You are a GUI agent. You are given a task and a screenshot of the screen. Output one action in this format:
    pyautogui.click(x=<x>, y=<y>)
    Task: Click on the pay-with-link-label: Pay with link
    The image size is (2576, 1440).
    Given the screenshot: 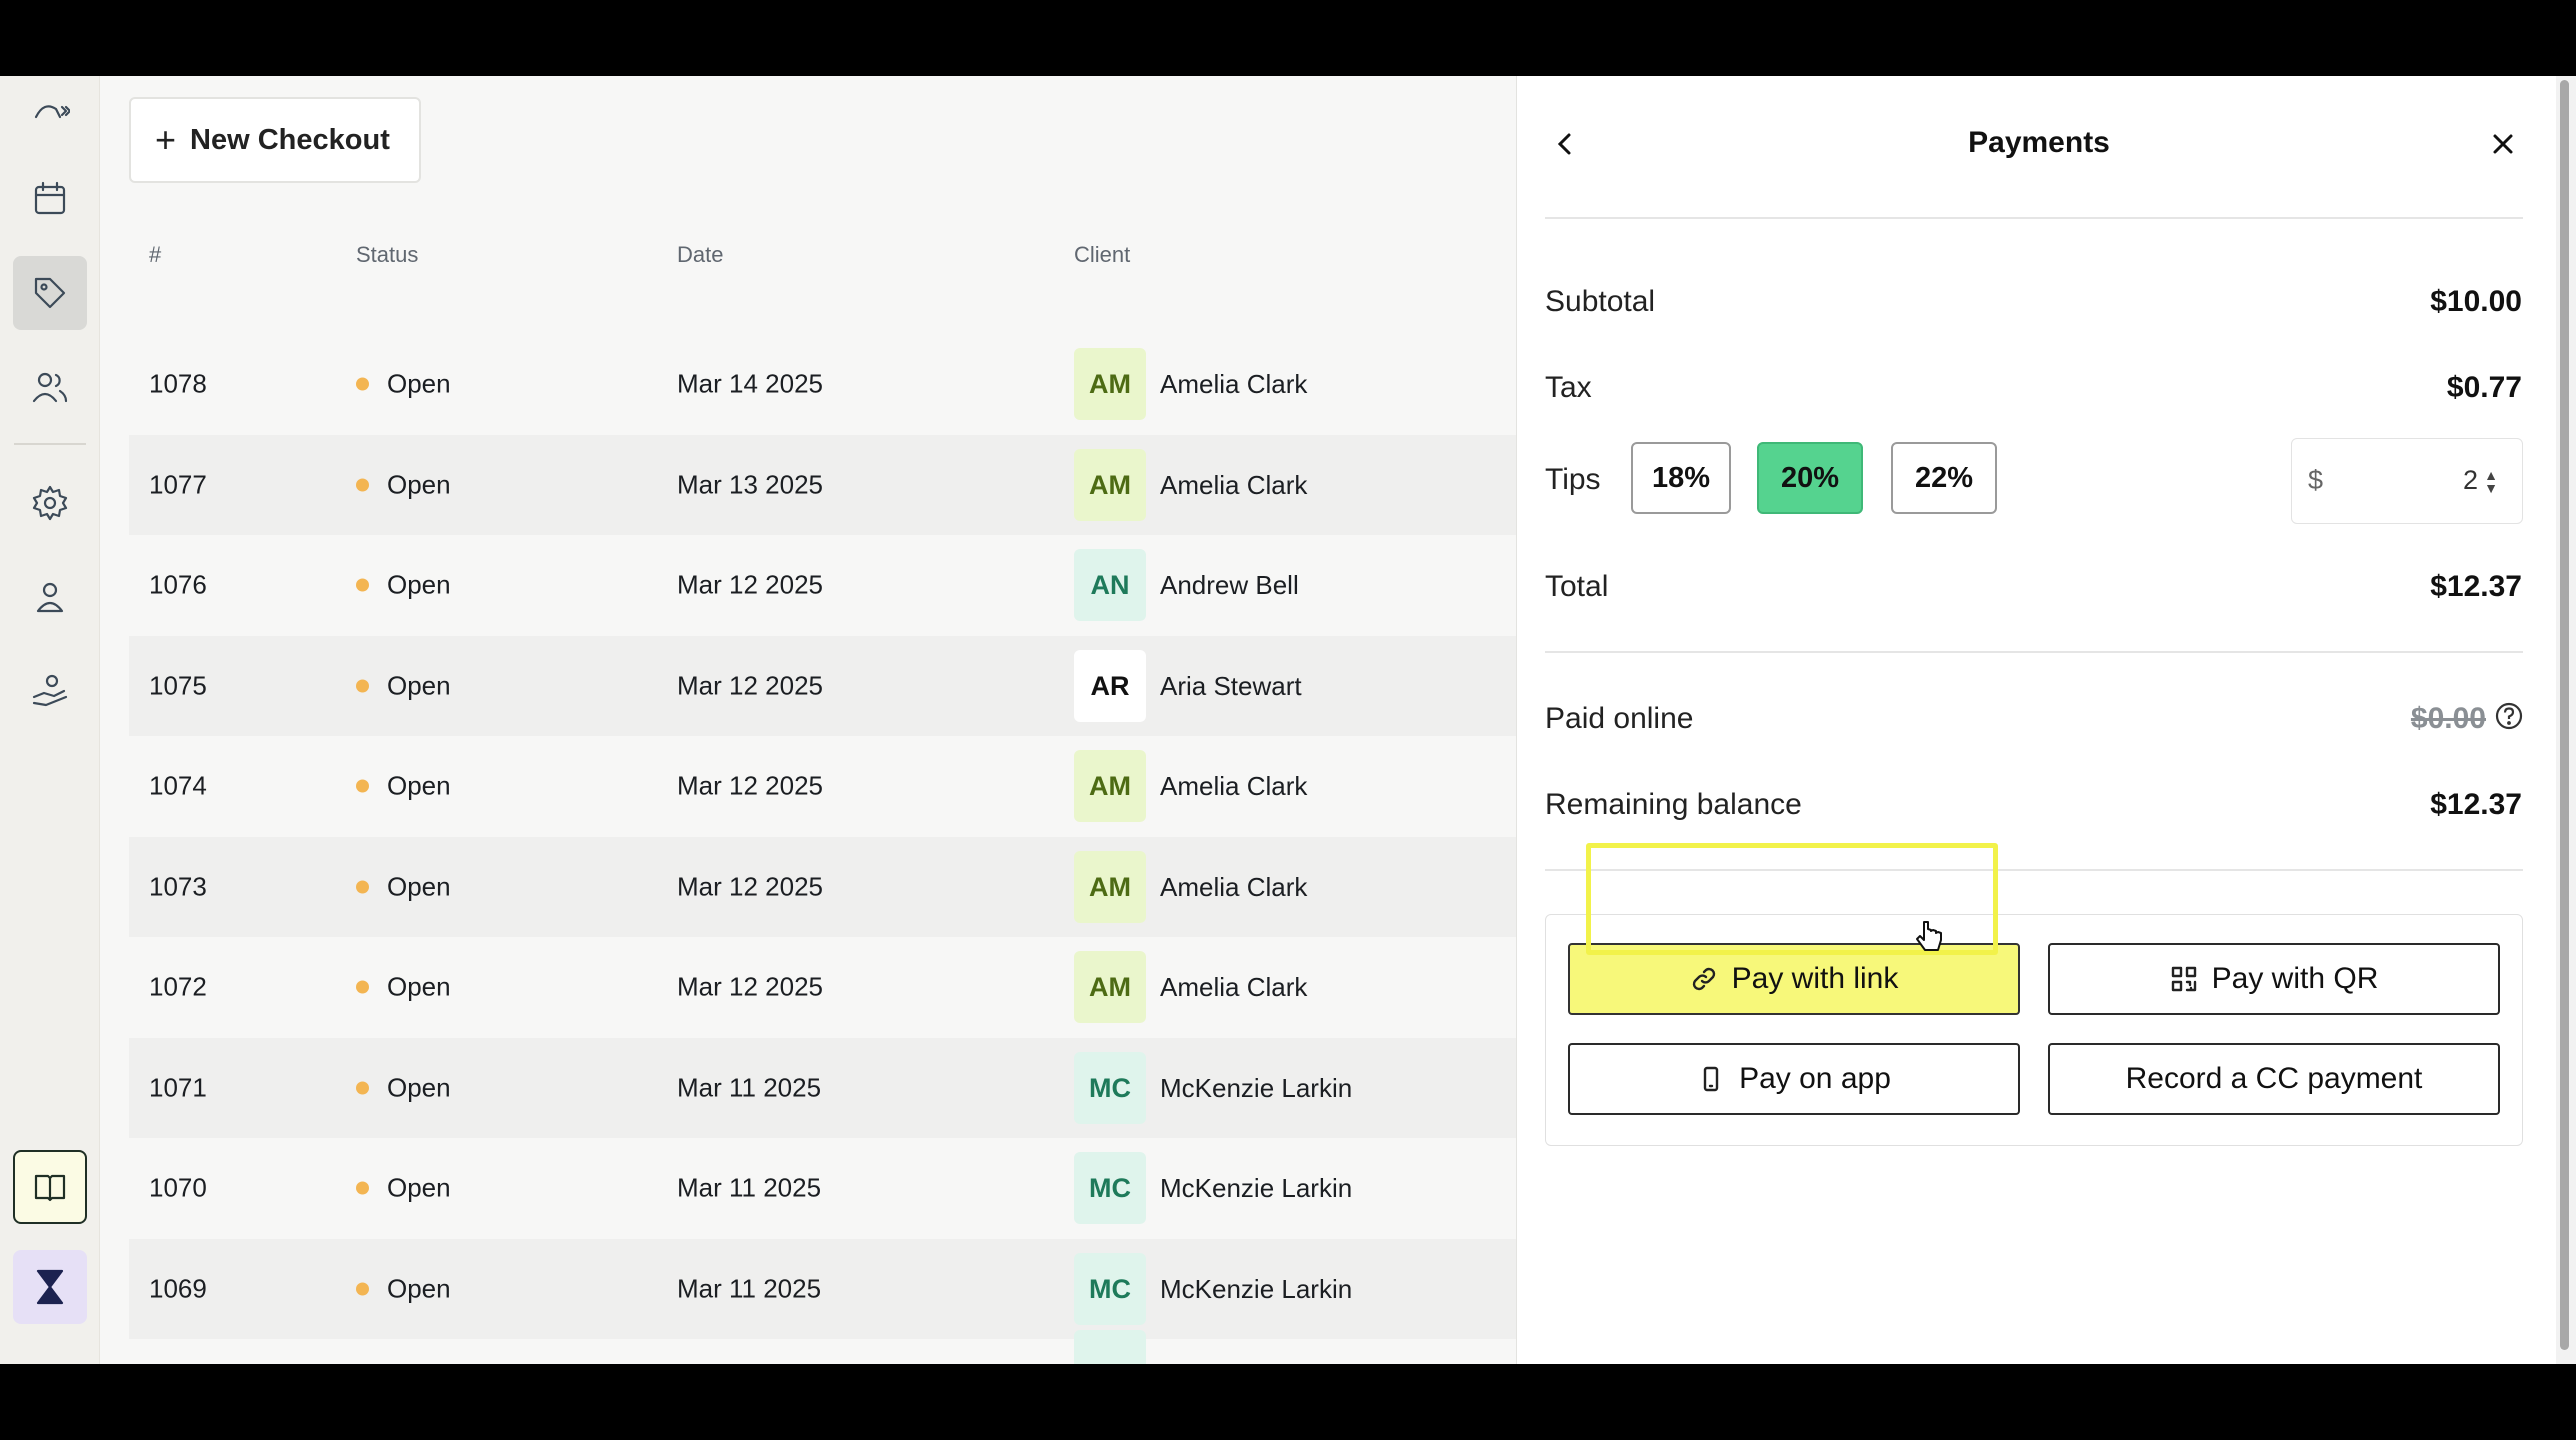 What is the action you would take?
    pyautogui.click(x=1815, y=978)
    